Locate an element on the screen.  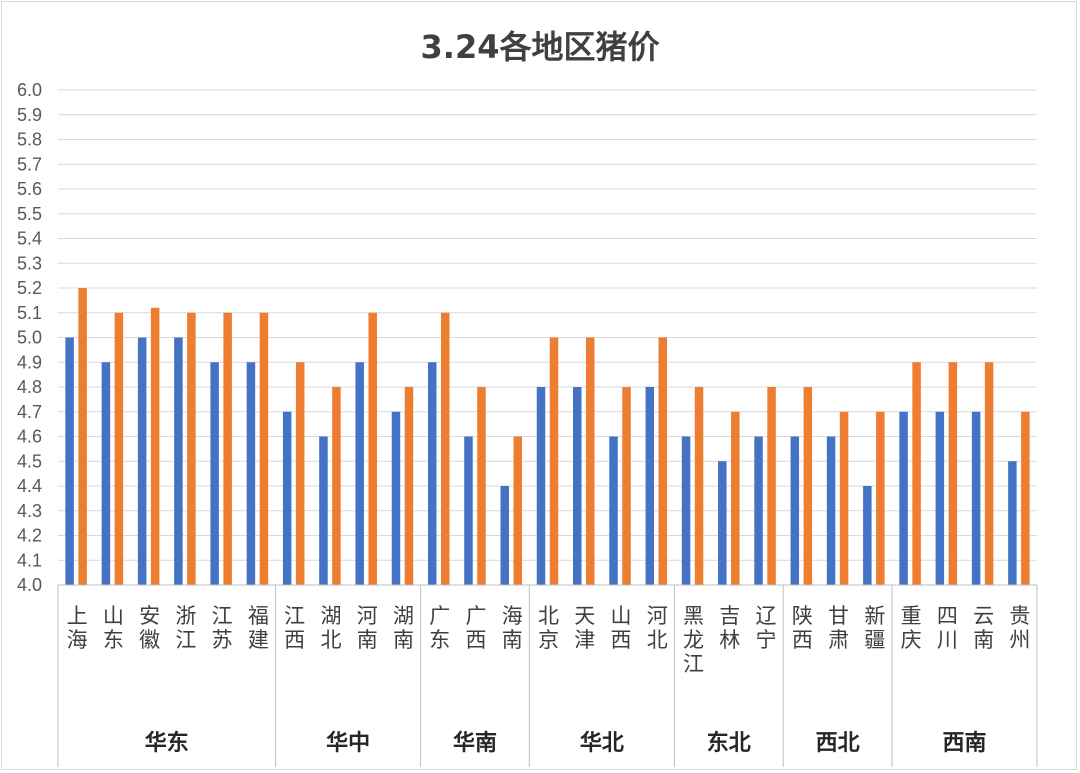
y-tick-label: 5.7 is located at coordinates (29, 164).